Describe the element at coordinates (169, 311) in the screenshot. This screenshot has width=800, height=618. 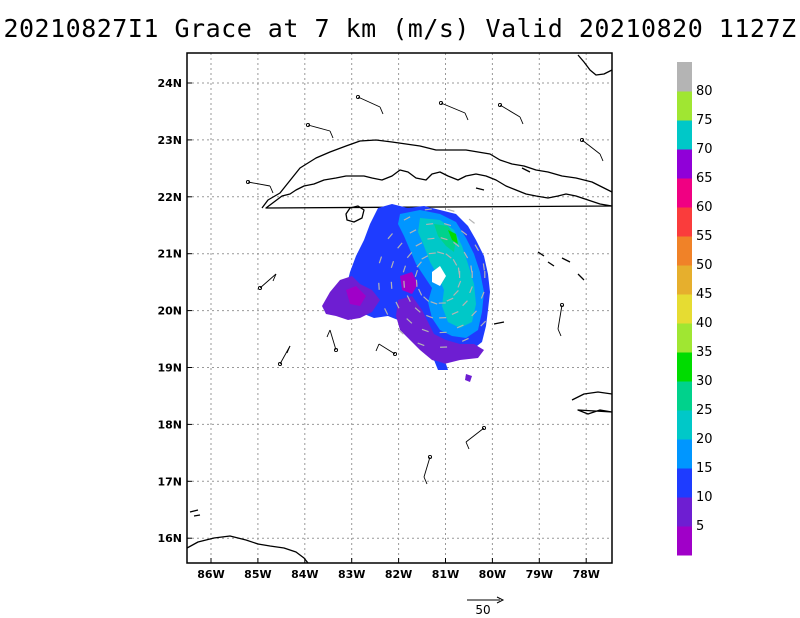
I see `lat-label: 20N` at that location.